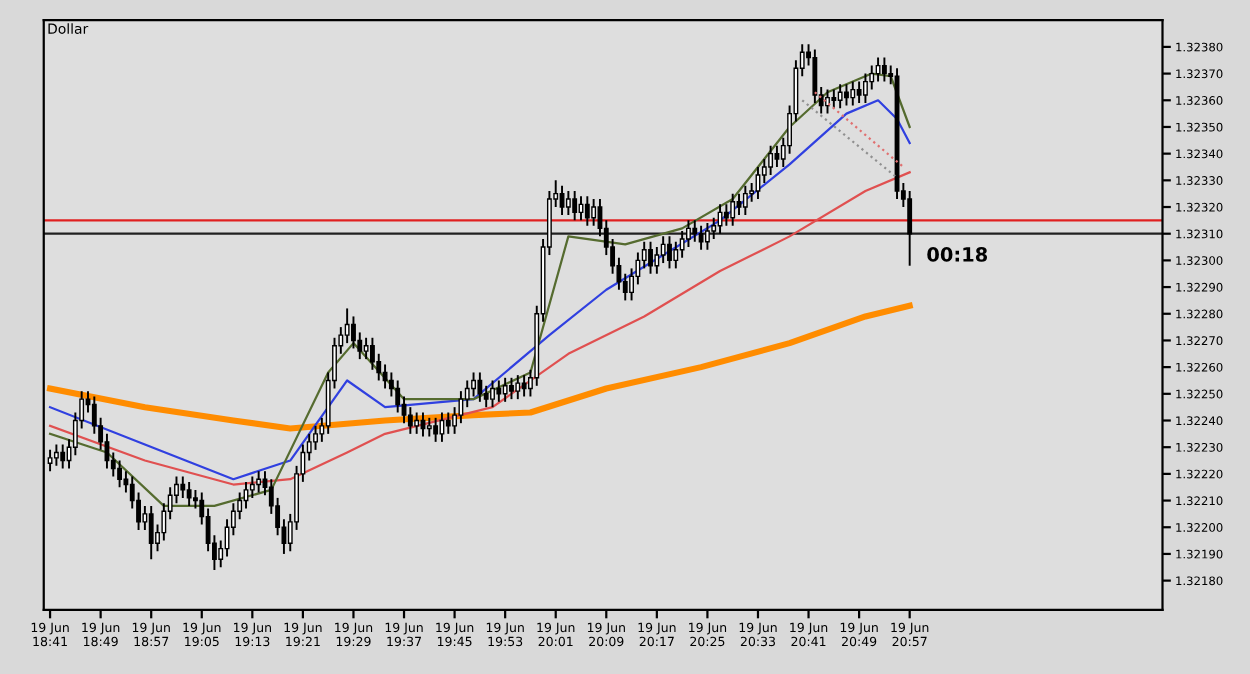 This screenshot has width=1250, height=674. What do you see at coordinates (957, 254) in the screenshot?
I see `annotation: 00:18` at bounding box center [957, 254].